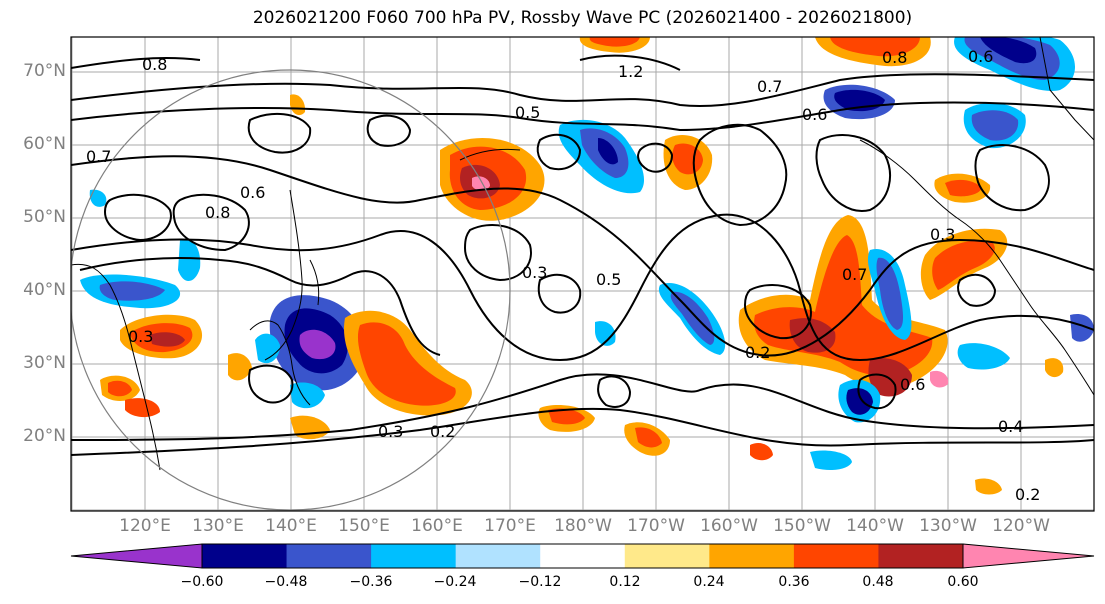  I want to click on lon-label: 170°W, so click(656, 526).